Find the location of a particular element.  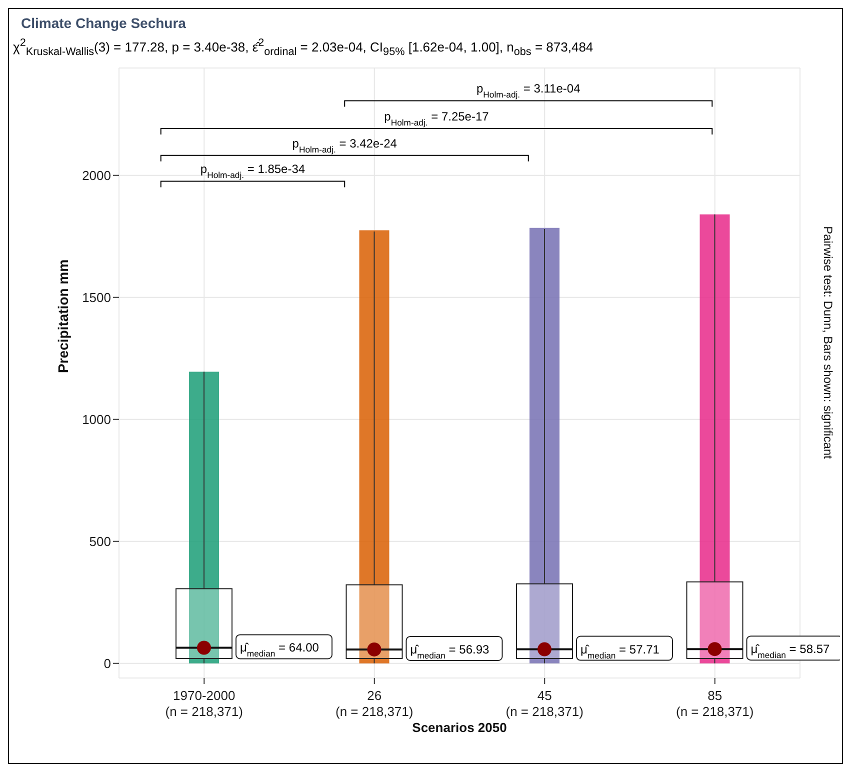

y-tick-label: 500 is located at coordinates (100, 541).